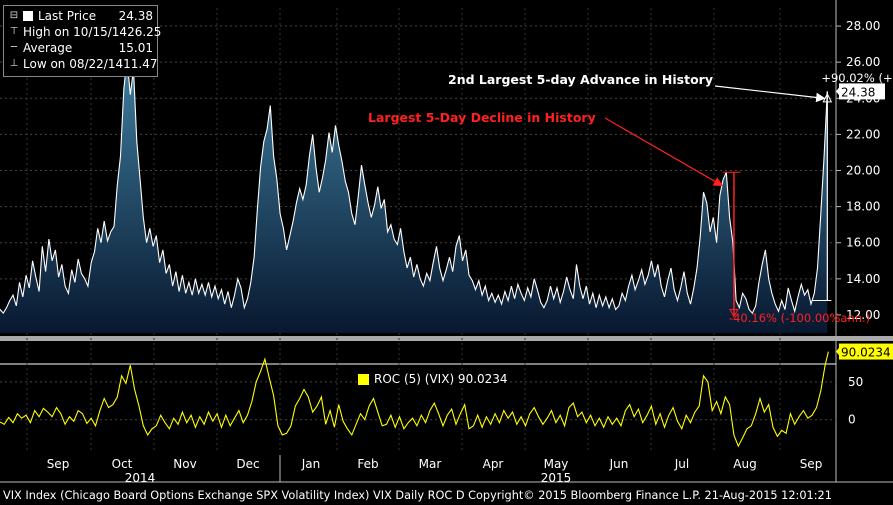 The width and height of the screenshot is (893, 505). Describe the element at coordinates (430, 464) in the screenshot. I see `month-label: Mar` at that location.